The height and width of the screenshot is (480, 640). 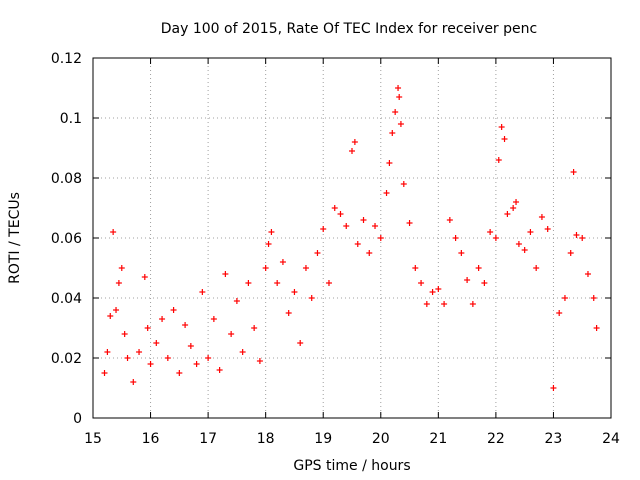 I want to click on x-tick-label: 22, so click(x=496, y=439).